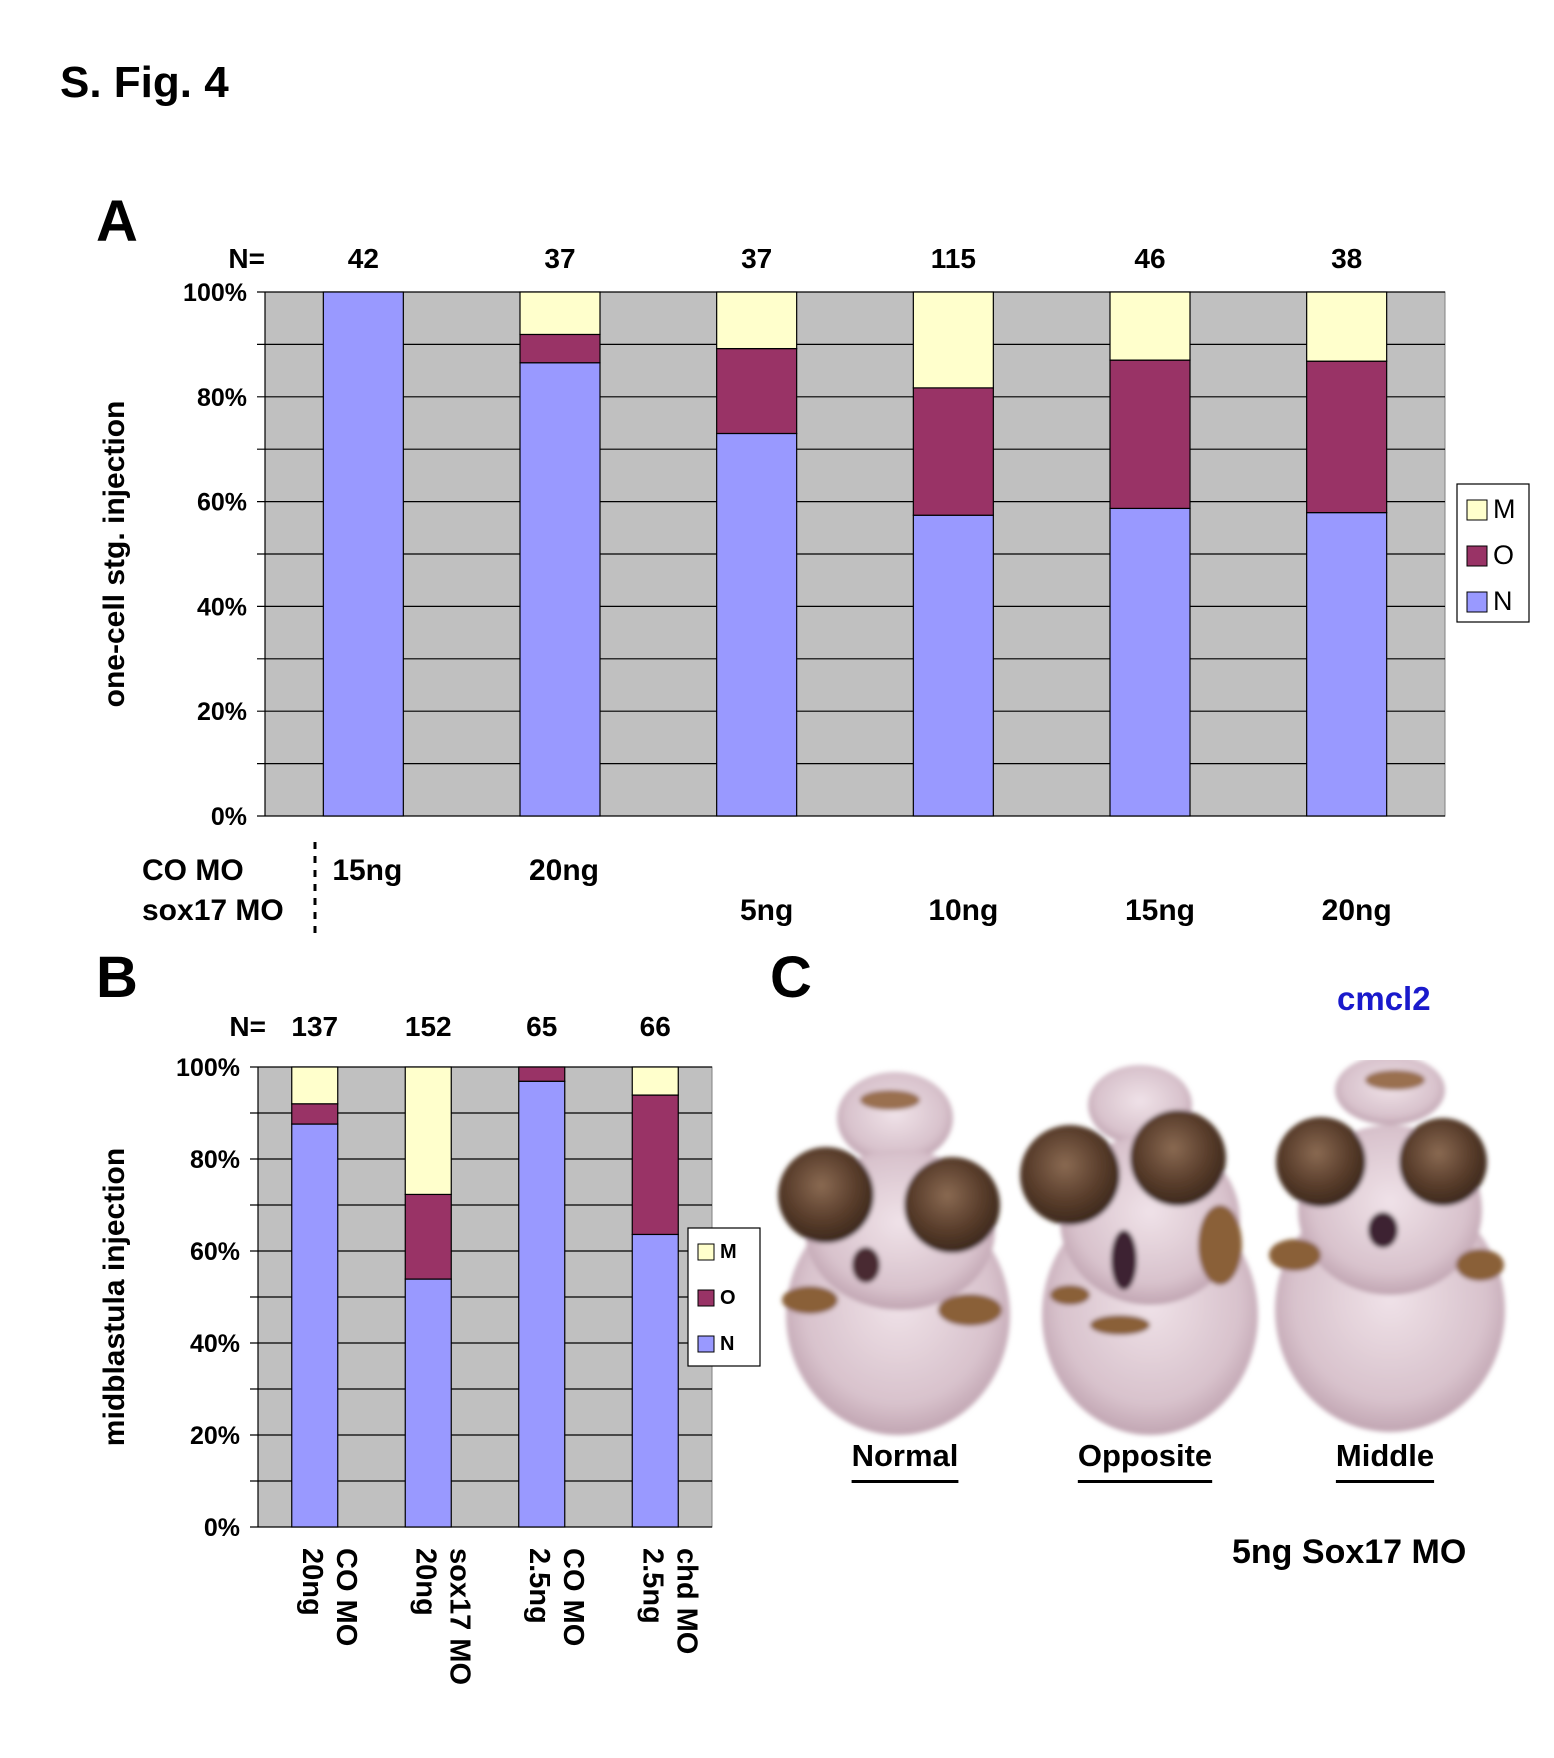 This screenshot has width=1554, height=1758. Describe the element at coordinates (905, 1455) in the screenshot. I see `embryo-label-normal: Normal` at that location.